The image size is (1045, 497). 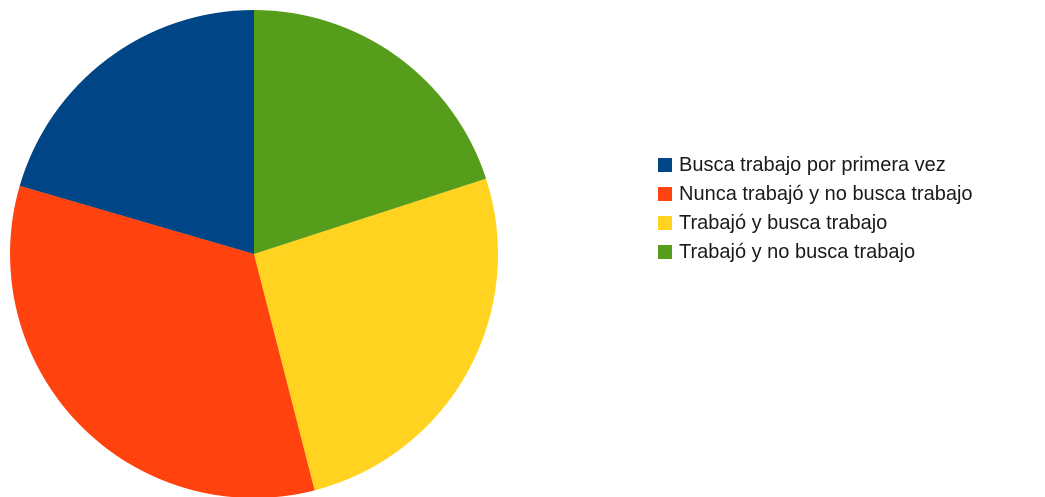 I want to click on legend-item-busca-primera-vez: Busca trabajo por primera vez, so click(x=850, y=165).